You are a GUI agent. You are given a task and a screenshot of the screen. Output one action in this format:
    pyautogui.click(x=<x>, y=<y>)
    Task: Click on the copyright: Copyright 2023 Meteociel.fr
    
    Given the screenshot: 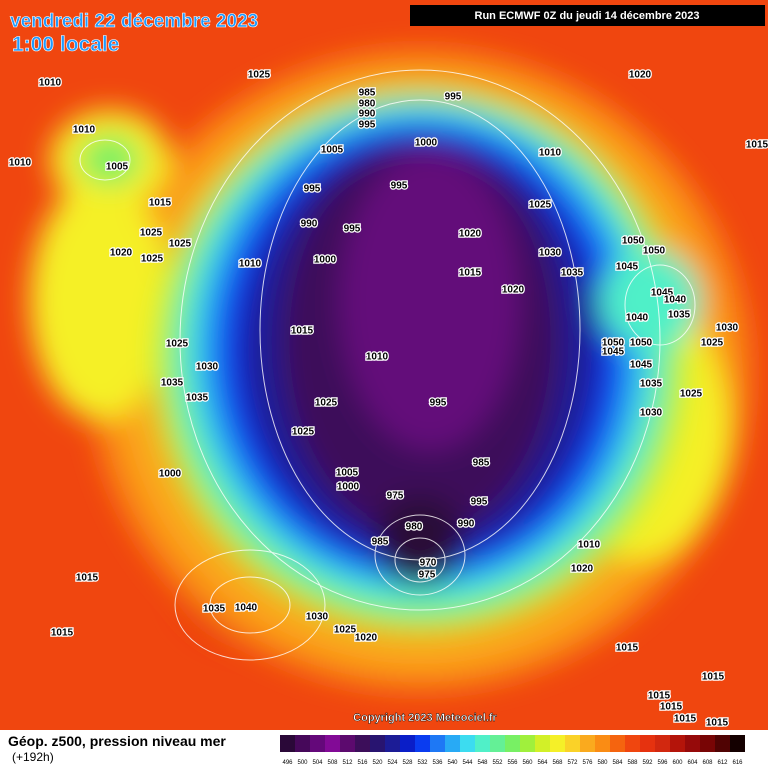 What is the action you would take?
    pyautogui.click(x=425, y=718)
    